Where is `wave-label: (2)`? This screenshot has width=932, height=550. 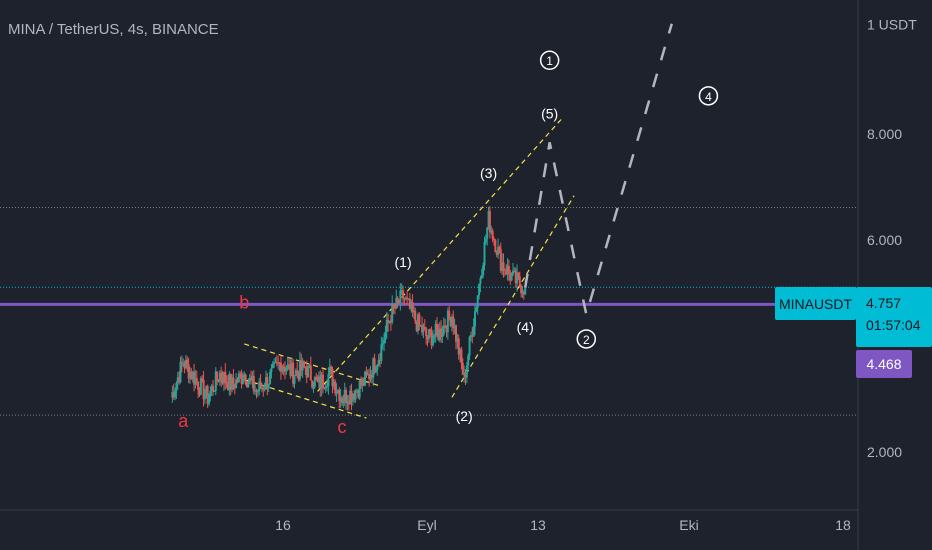
wave-label: (2) is located at coordinates (464, 416).